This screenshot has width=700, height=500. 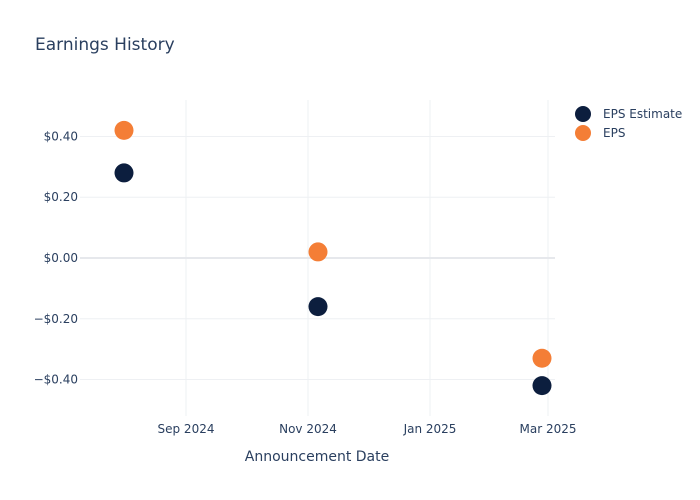 What do you see at coordinates (614, 133) in the screenshot?
I see `legend-label: EPS` at bounding box center [614, 133].